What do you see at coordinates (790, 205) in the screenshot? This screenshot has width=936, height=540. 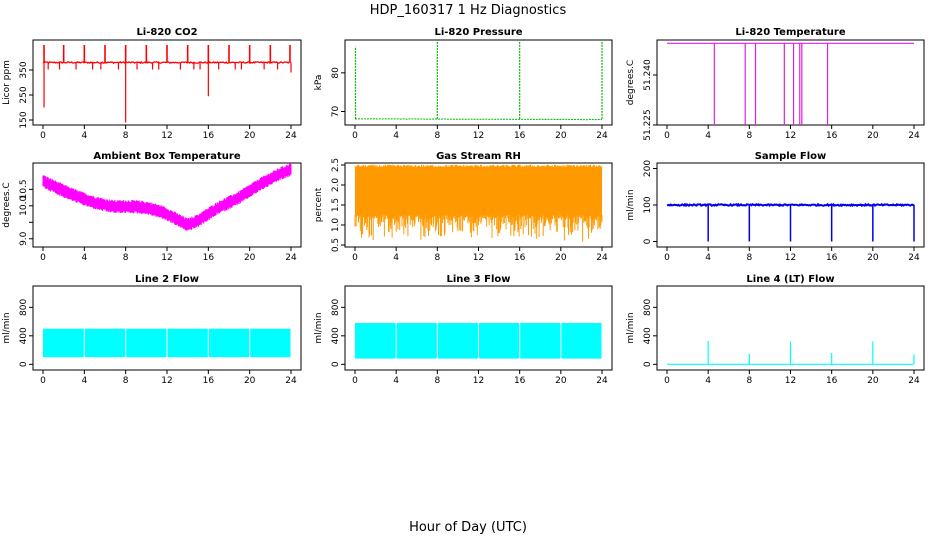 I see `sample-flow-line` at bounding box center [790, 205].